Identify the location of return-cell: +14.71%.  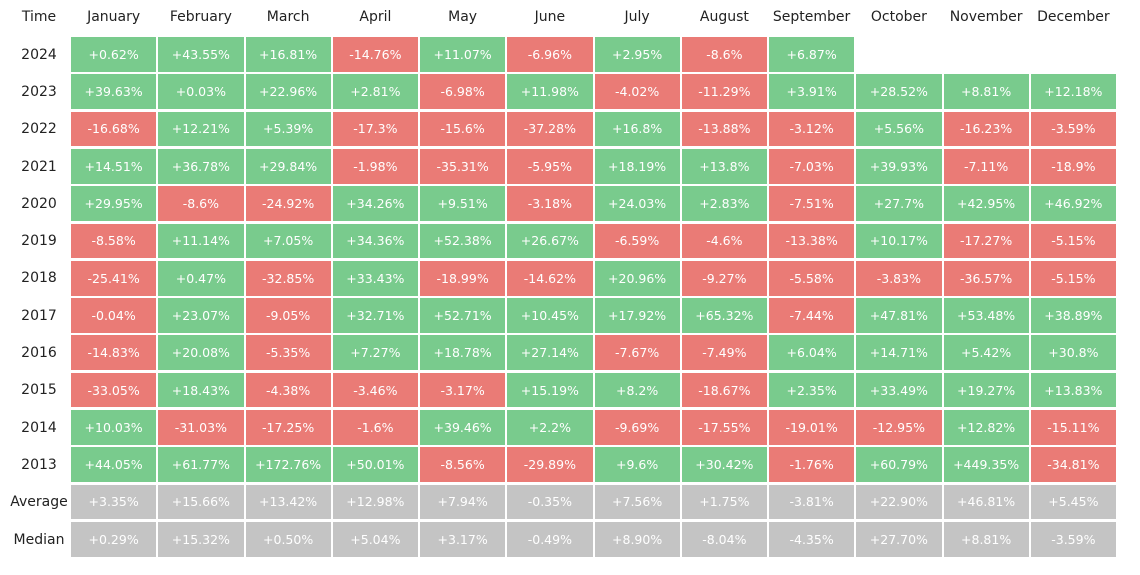
(899, 353).